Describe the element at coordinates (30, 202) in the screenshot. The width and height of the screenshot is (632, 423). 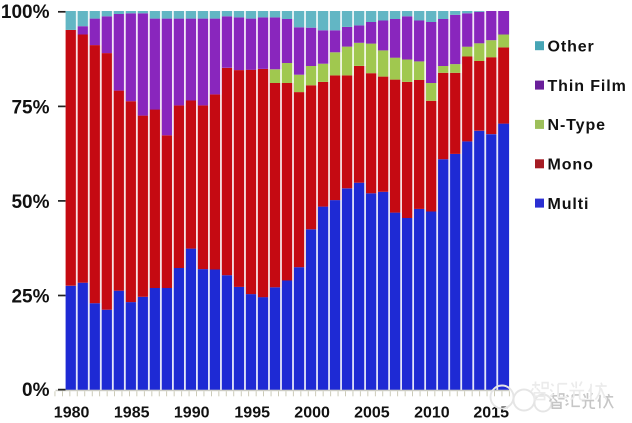
I see `svg-text: 50%` at that location.